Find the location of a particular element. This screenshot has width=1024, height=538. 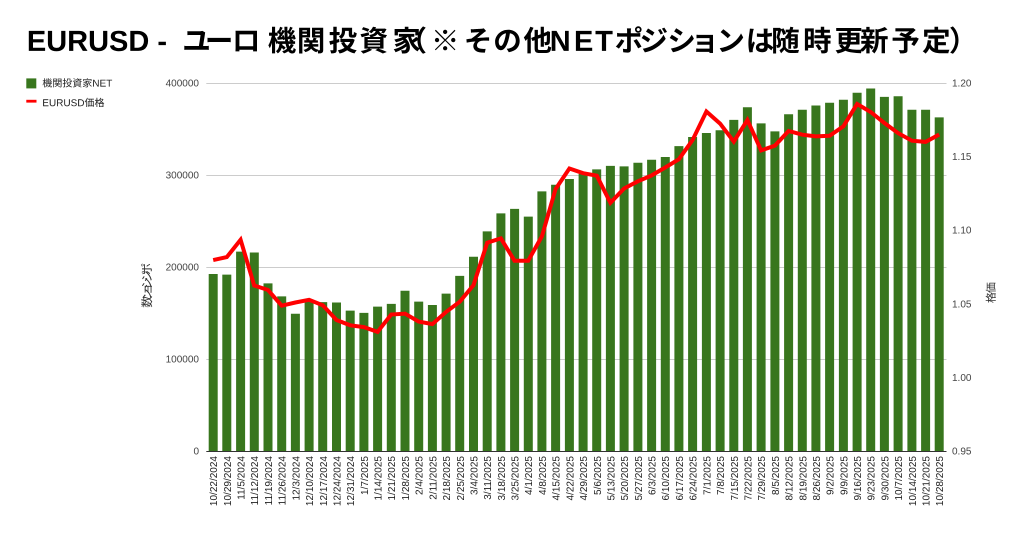

svg-text: 12/10/2024 is located at coordinates (310, 481).